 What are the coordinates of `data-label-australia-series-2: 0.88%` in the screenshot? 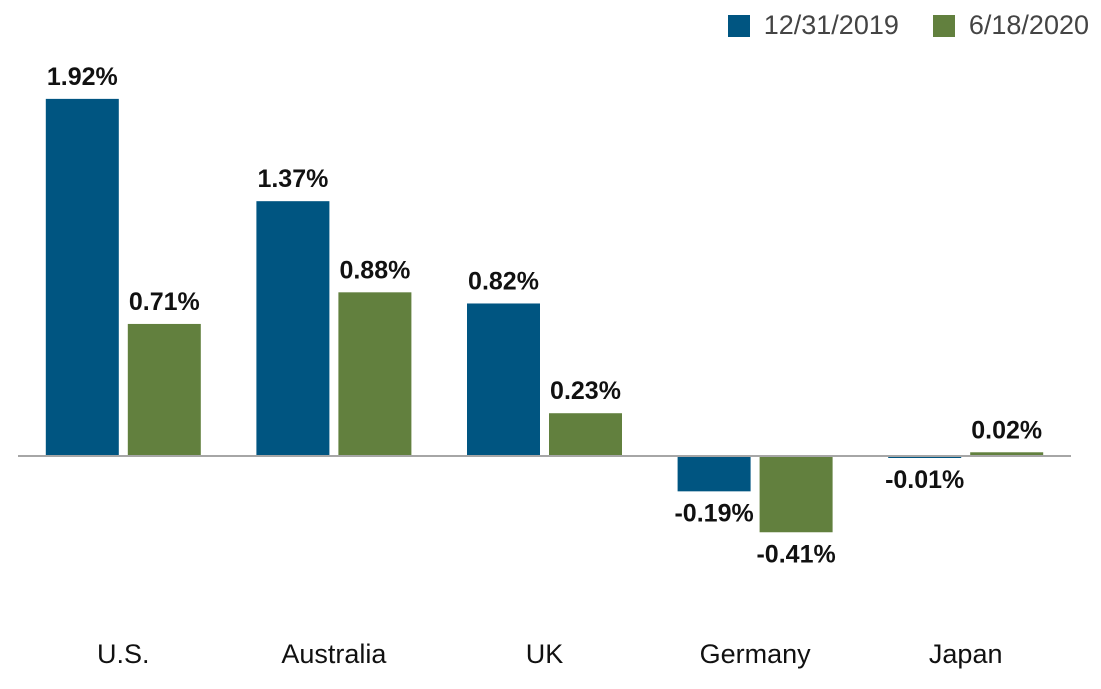 It's located at (374, 270).